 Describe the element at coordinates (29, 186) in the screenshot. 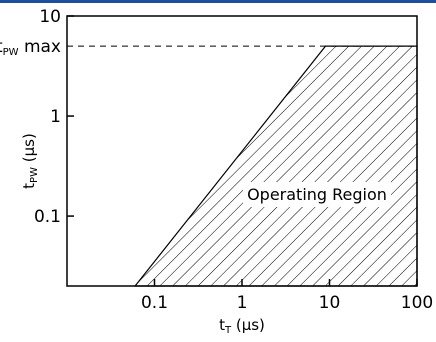

I see `y-axis-label-main: t` at that location.